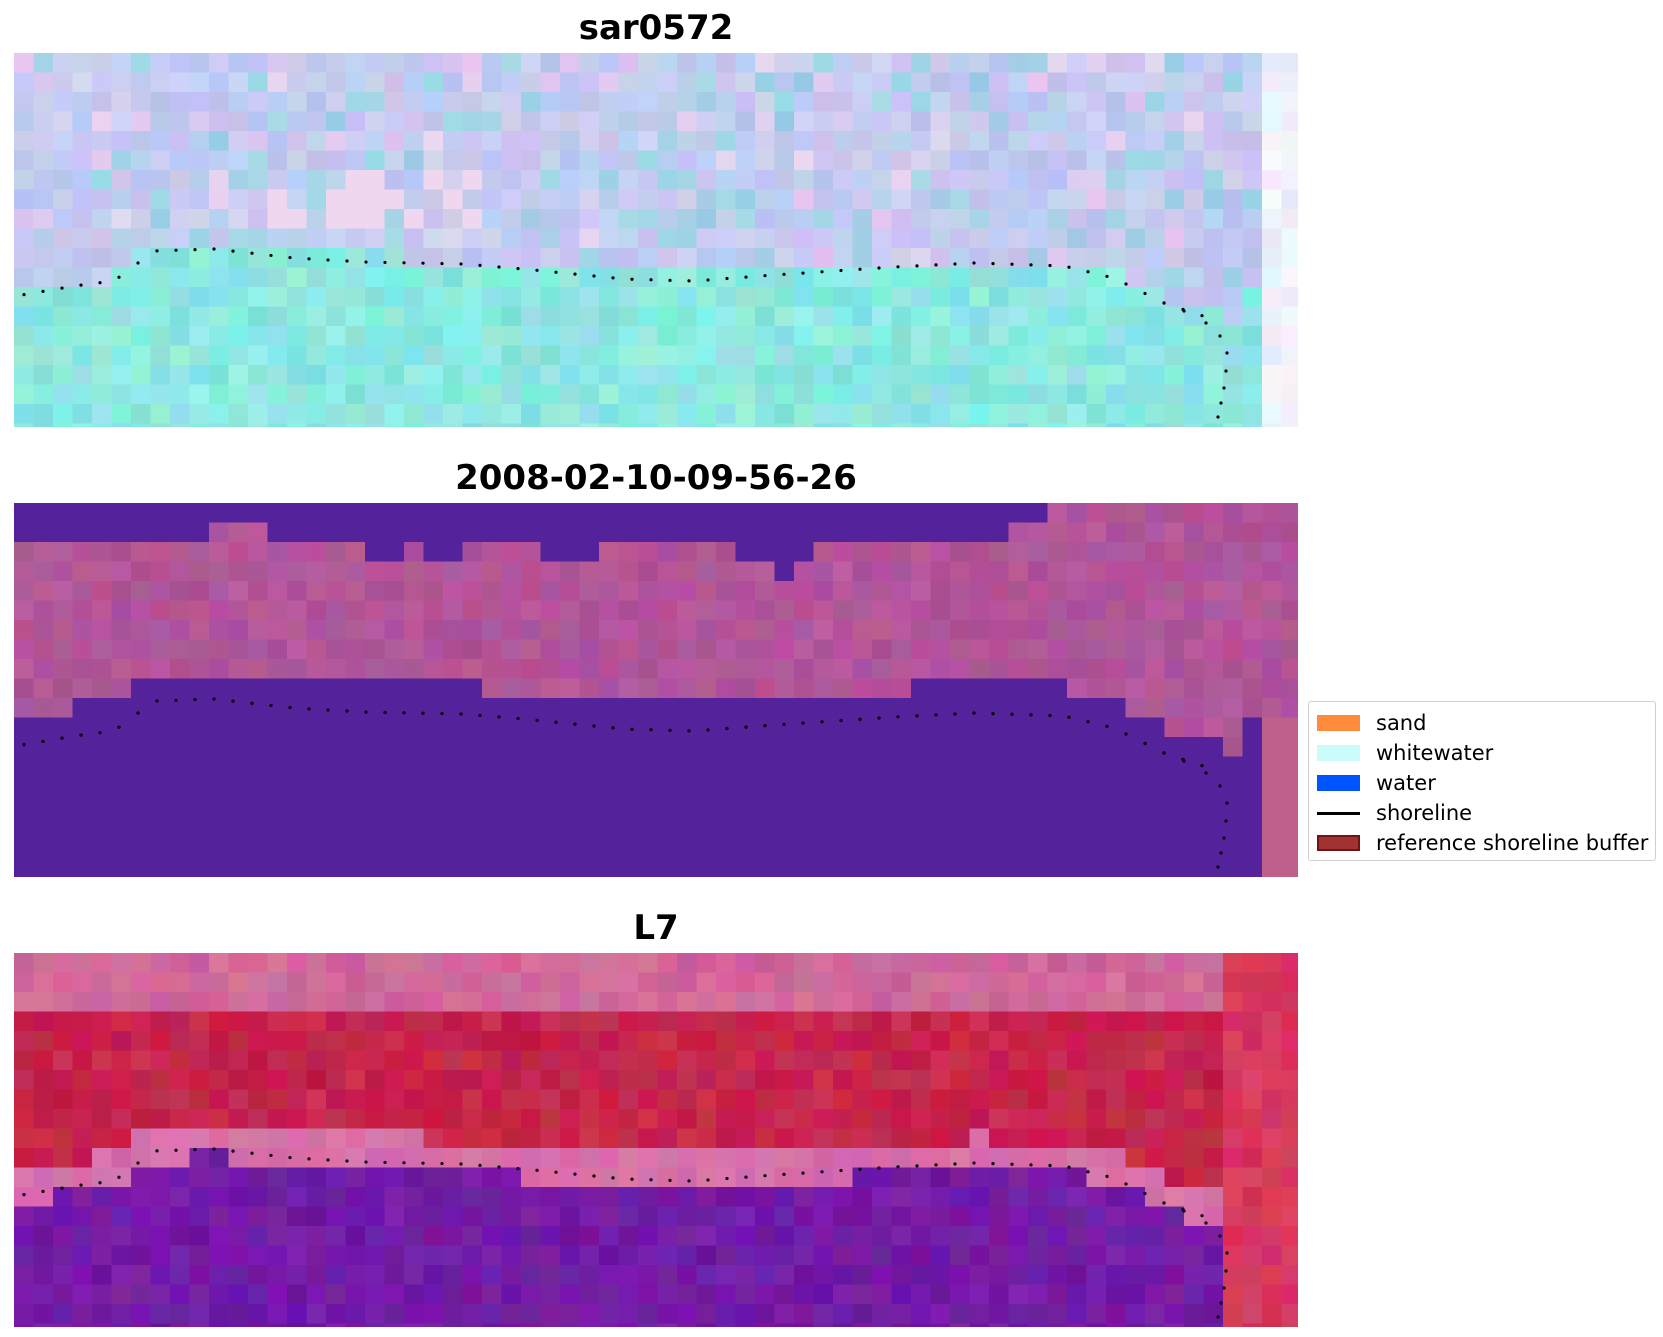  I want to click on water-swatch, so click(1338, 783).